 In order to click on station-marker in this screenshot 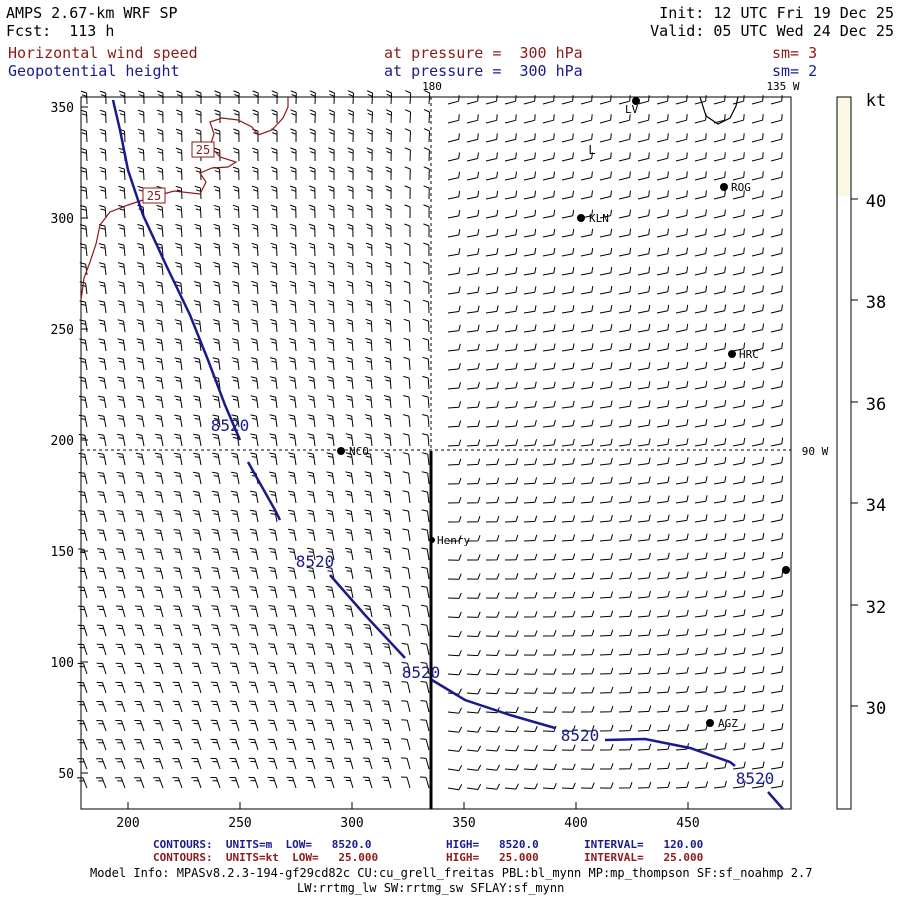, I will do `click(786, 570)`.